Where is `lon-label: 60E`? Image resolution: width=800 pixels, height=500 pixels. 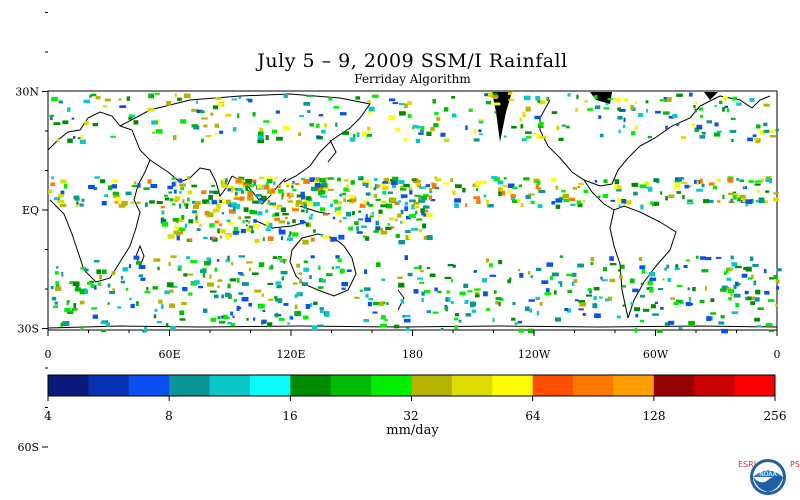 lon-label: 60E is located at coordinates (169, 354).